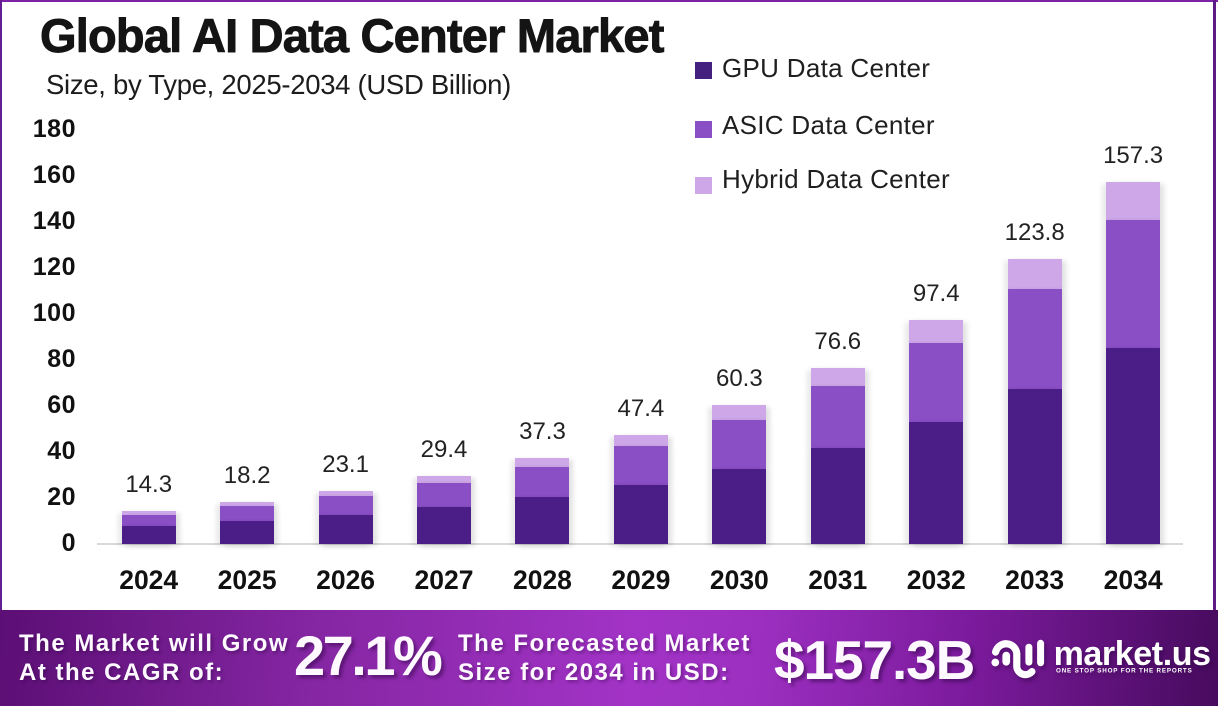  I want to click on svg-text: ONE STOP SHOP FOR THE REPORTS, so click(1124, 671).